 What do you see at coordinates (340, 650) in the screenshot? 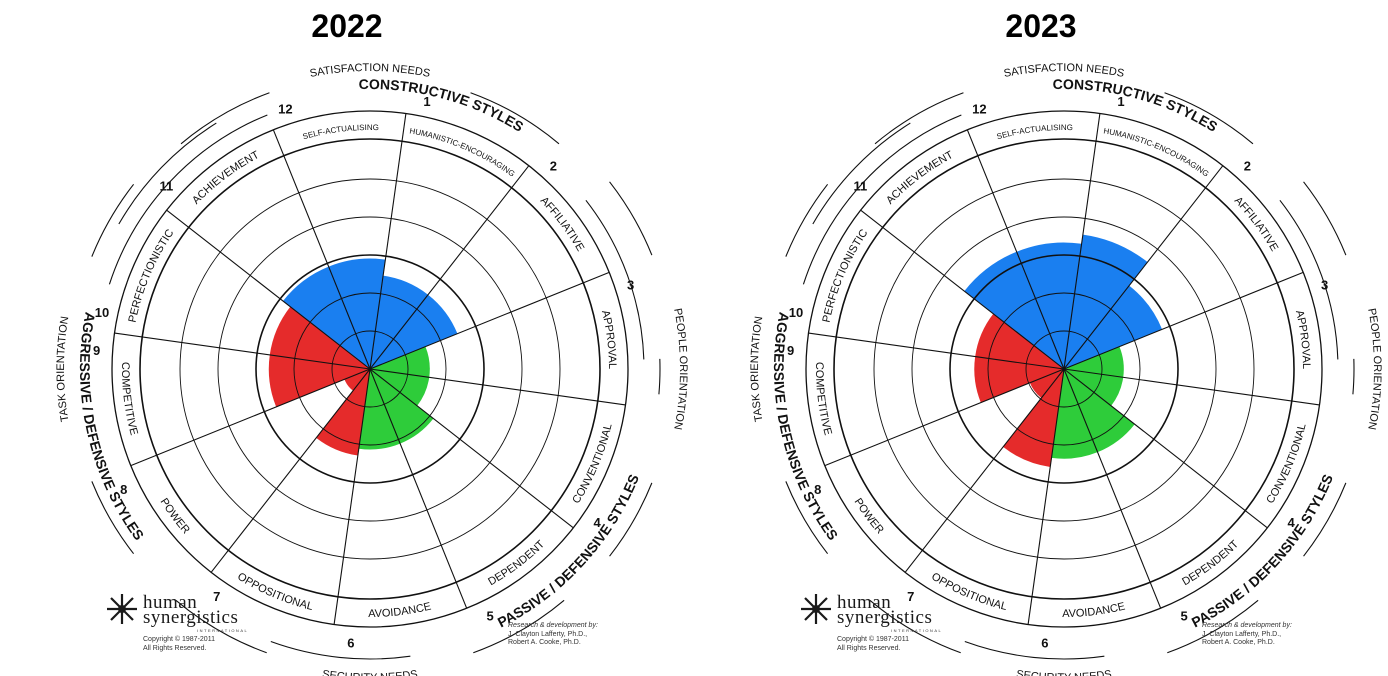
I see `passive-arc-end` at bounding box center [340, 650].